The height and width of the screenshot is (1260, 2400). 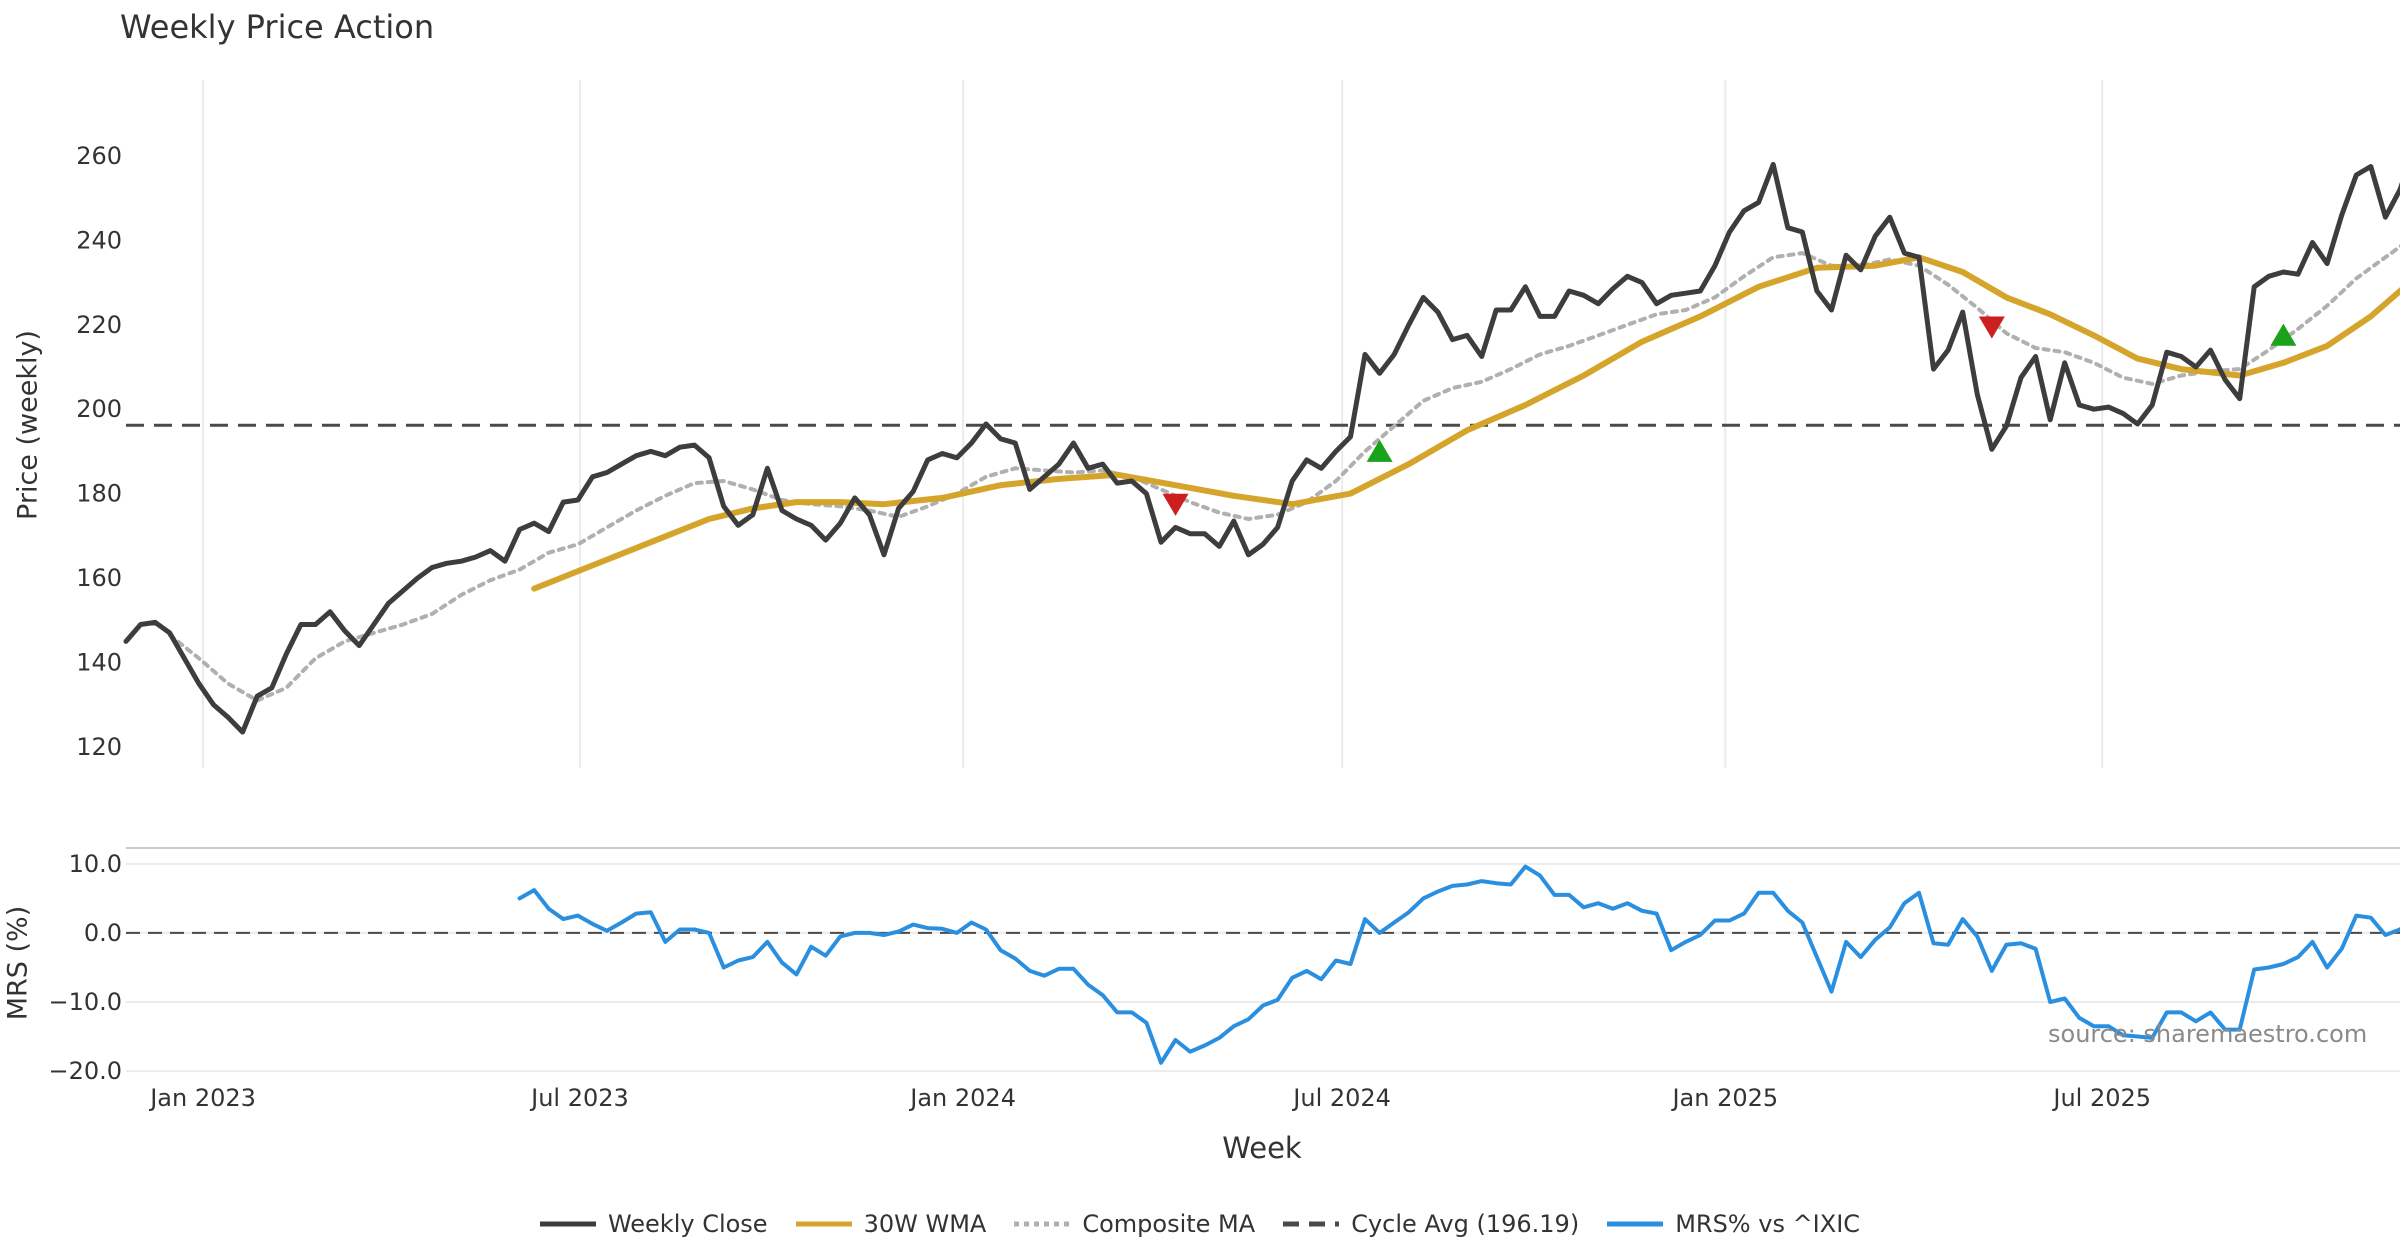 What do you see at coordinates (1169, 1224) in the screenshot?
I see `legend-label: Composite MA` at bounding box center [1169, 1224].